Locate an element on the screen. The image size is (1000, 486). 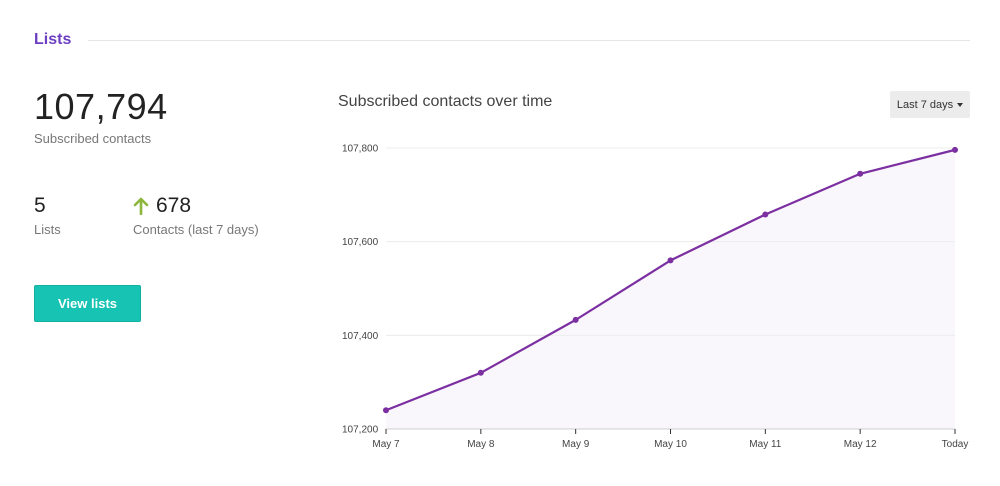
x-tick-label: May 8 is located at coordinates (481, 444).